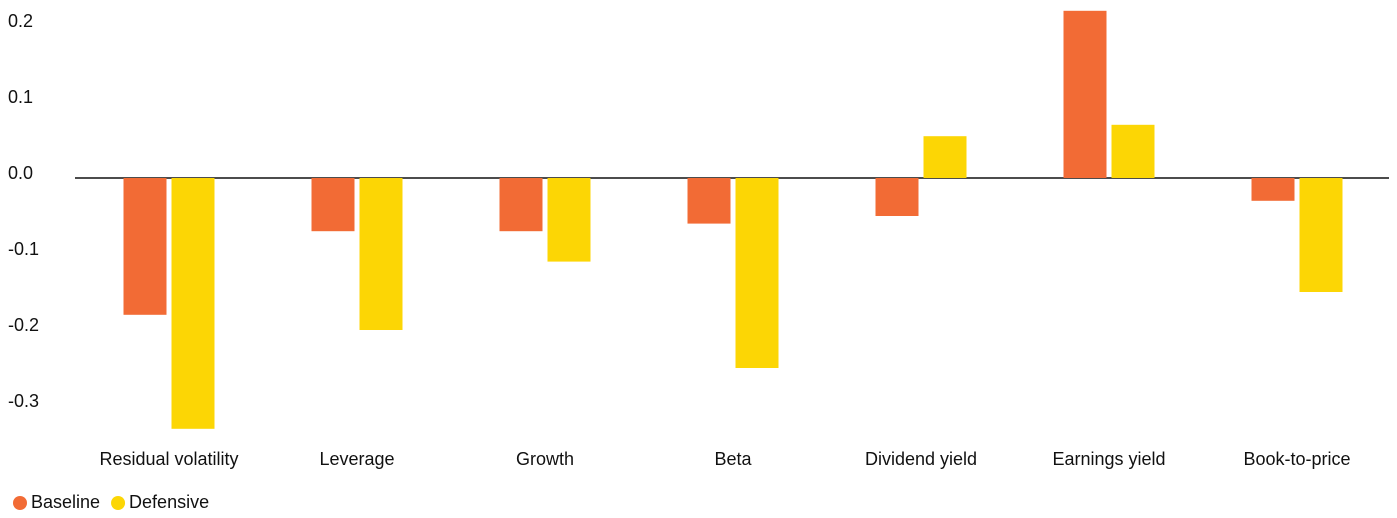 Image resolution: width=1397 pixels, height=518 pixels. What do you see at coordinates (921, 459) in the screenshot?
I see `x-tick-label: Dividend yield` at bounding box center [921, 459].